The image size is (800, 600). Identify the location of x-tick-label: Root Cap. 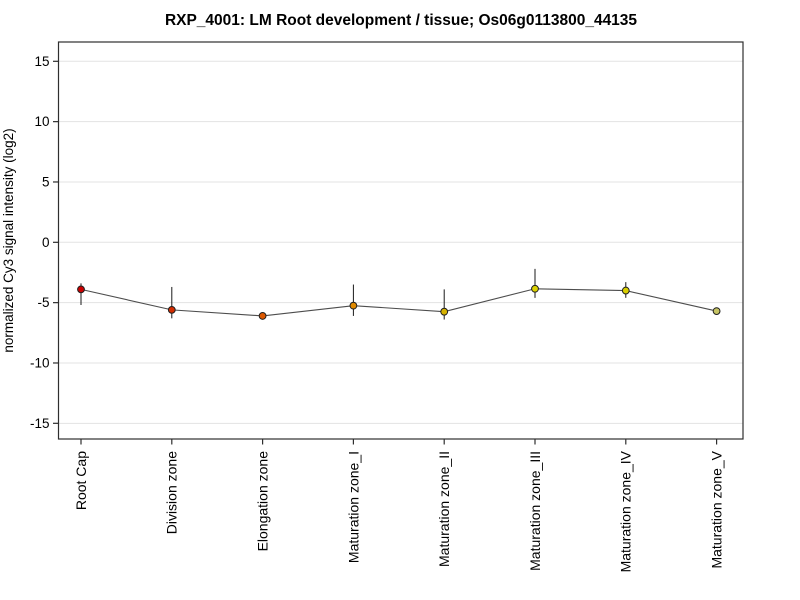
(81, 480).